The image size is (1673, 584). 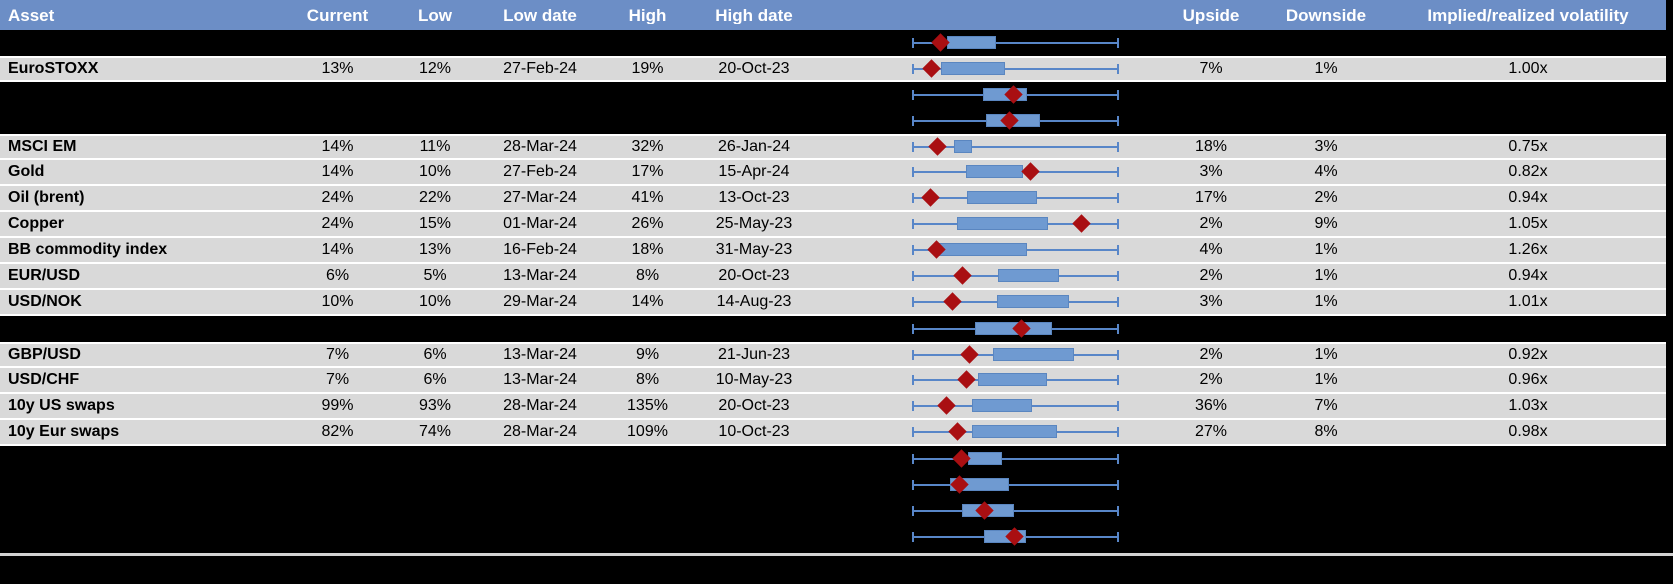 I want to click on cell-low-date: 13-Mar-24, so click(x=540, y=276).